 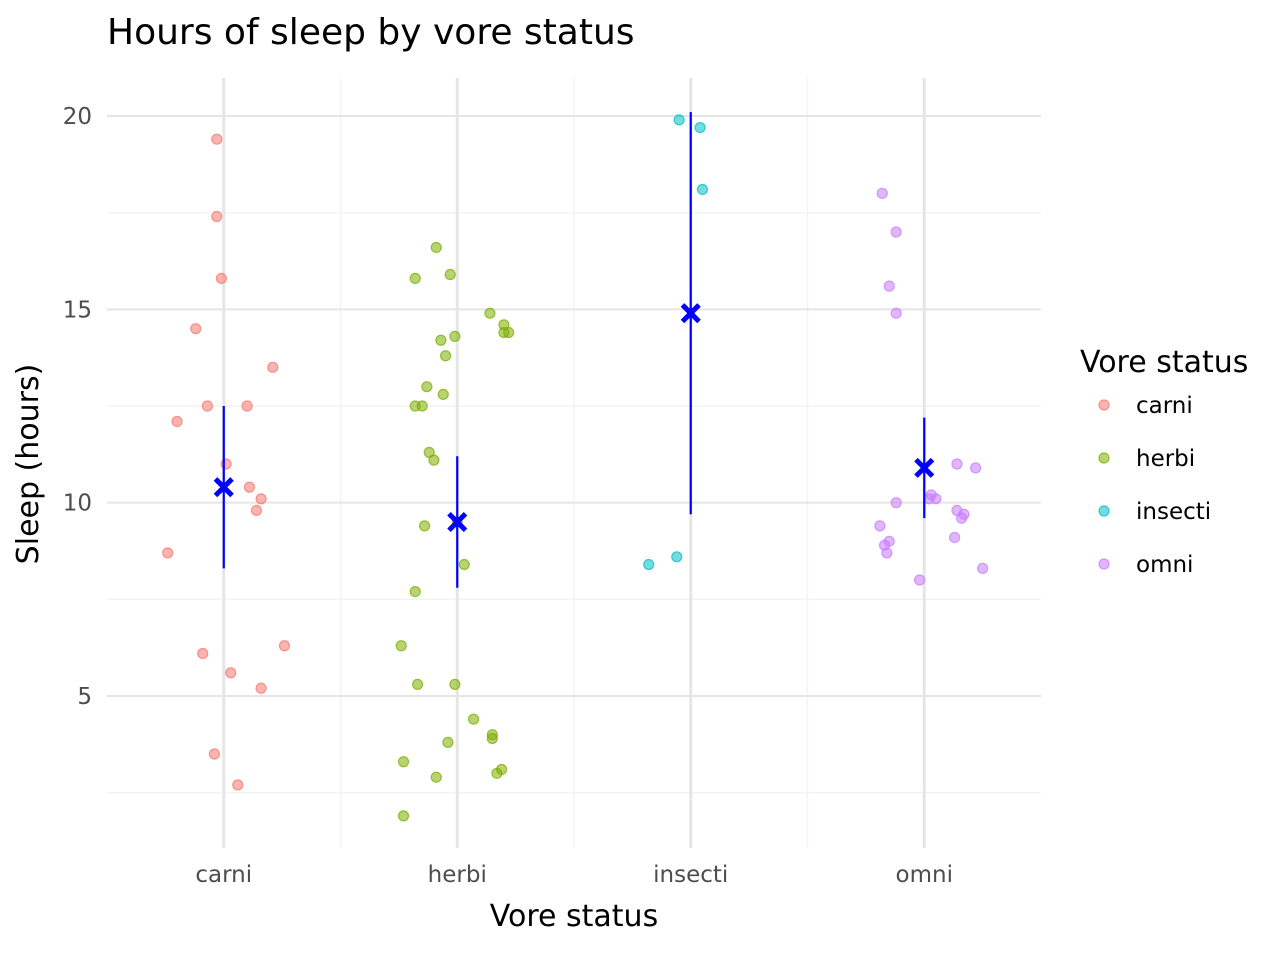 What do you see at coordinates (1104, 511) in the screenshot?
I see `legend-key-insecti` at bounding box center [1104, 511].